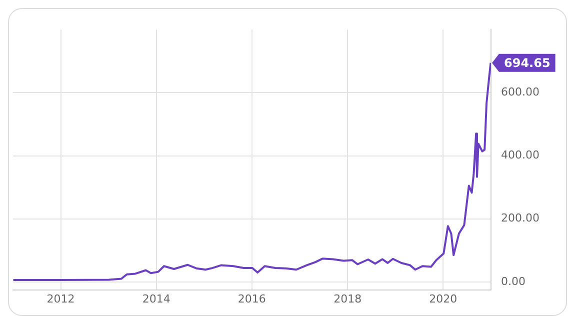  What do you see at coordinates (513, 281) in the screenshot?
I see `y-tick-label: 0.00` at bounding box center [513, 281].